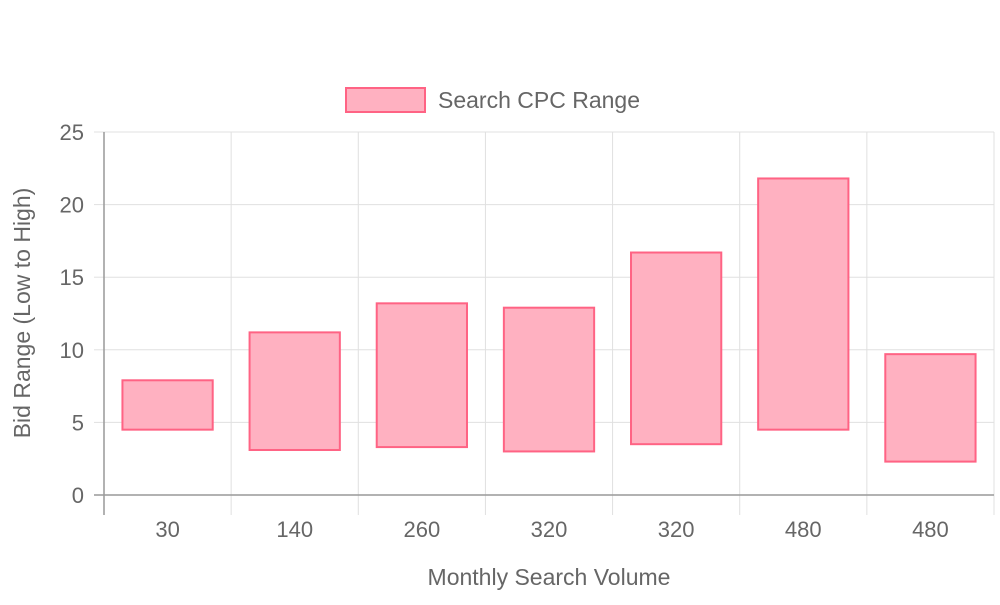  Describe the element at coordinates (78, 495) in the screenshot. I see `y-tick-label: 0` at that location.